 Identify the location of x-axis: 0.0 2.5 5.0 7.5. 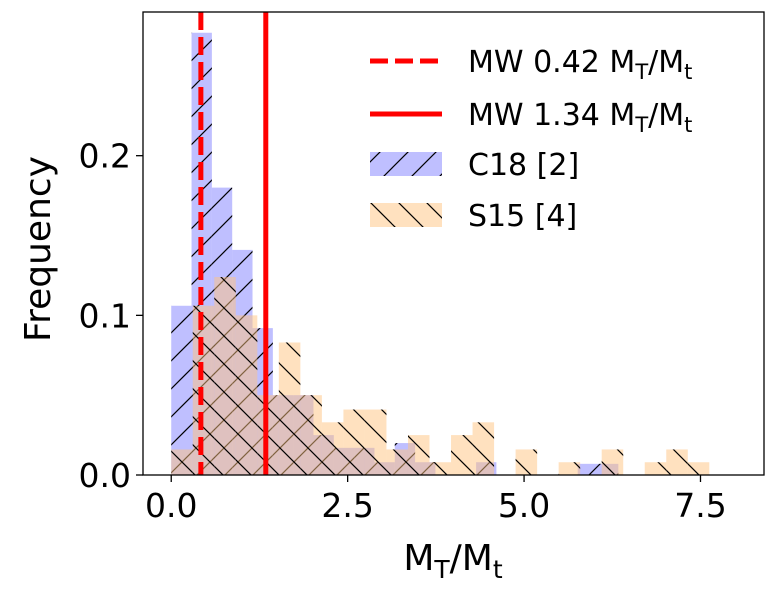
(436, 500).